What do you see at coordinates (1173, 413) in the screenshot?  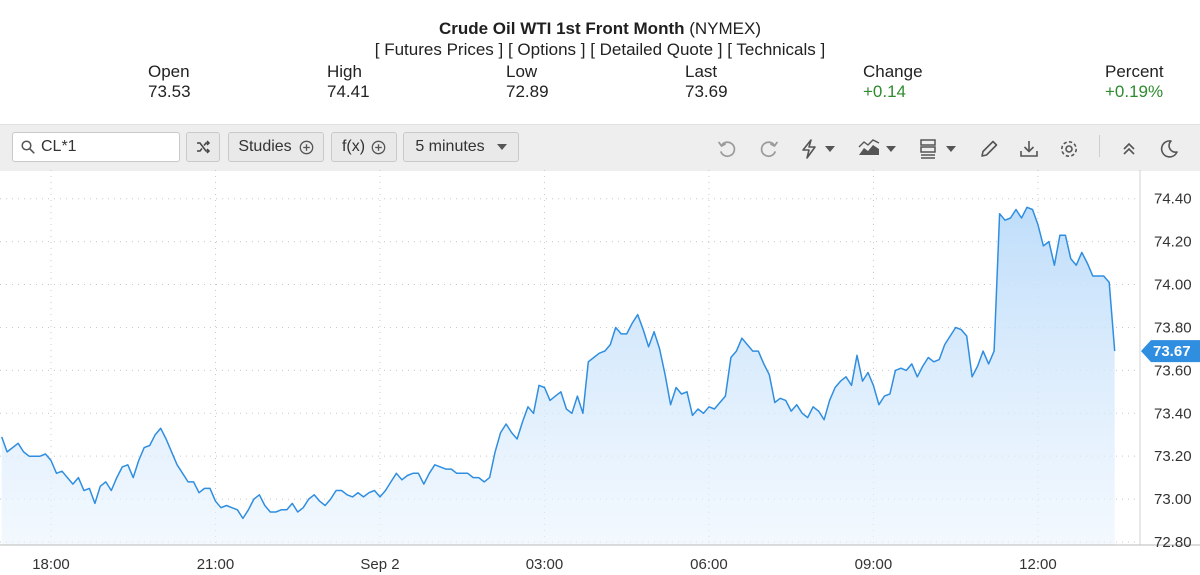 I see `y-tick-label: 73.40` at bounding box center [1173, 413].